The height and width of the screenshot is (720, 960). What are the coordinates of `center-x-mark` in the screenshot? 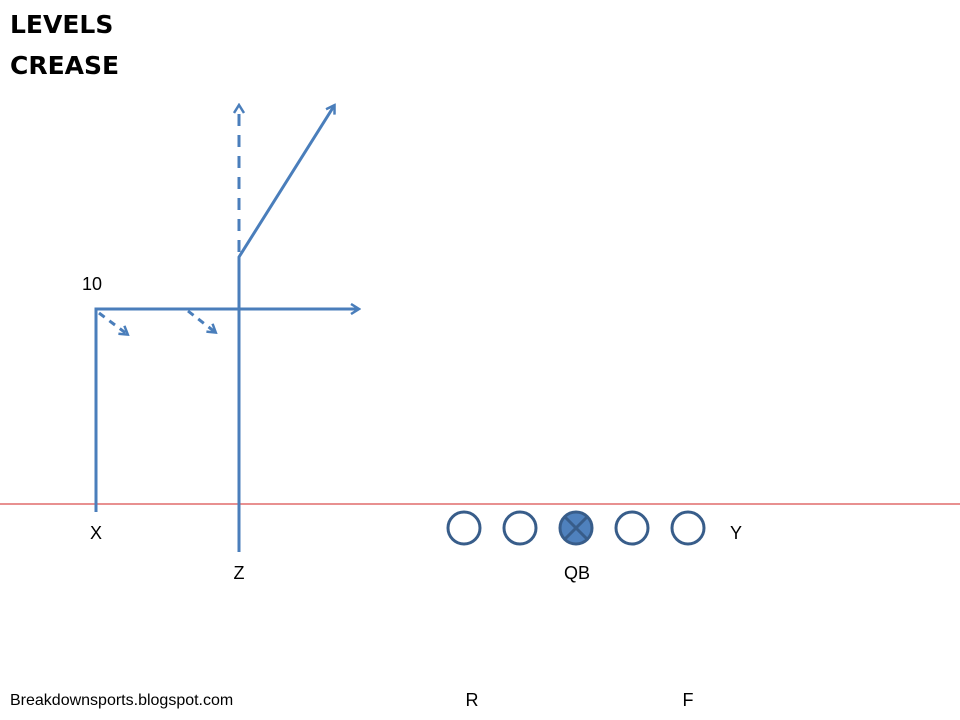 It's located at (576, 528).